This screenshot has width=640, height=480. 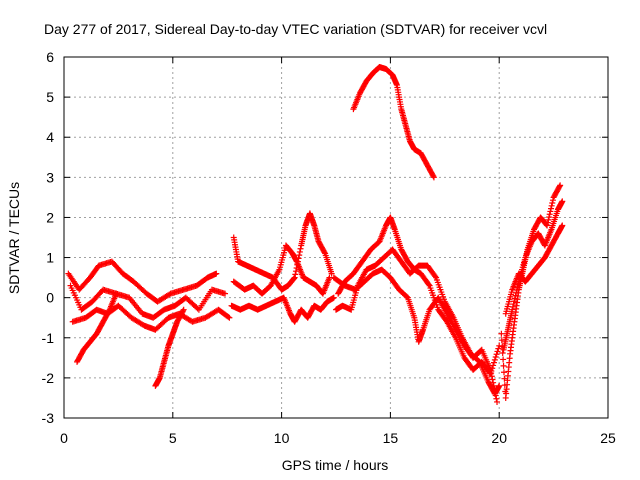 I want to click on y-tick-label: 6, so click(x=50, y=57).